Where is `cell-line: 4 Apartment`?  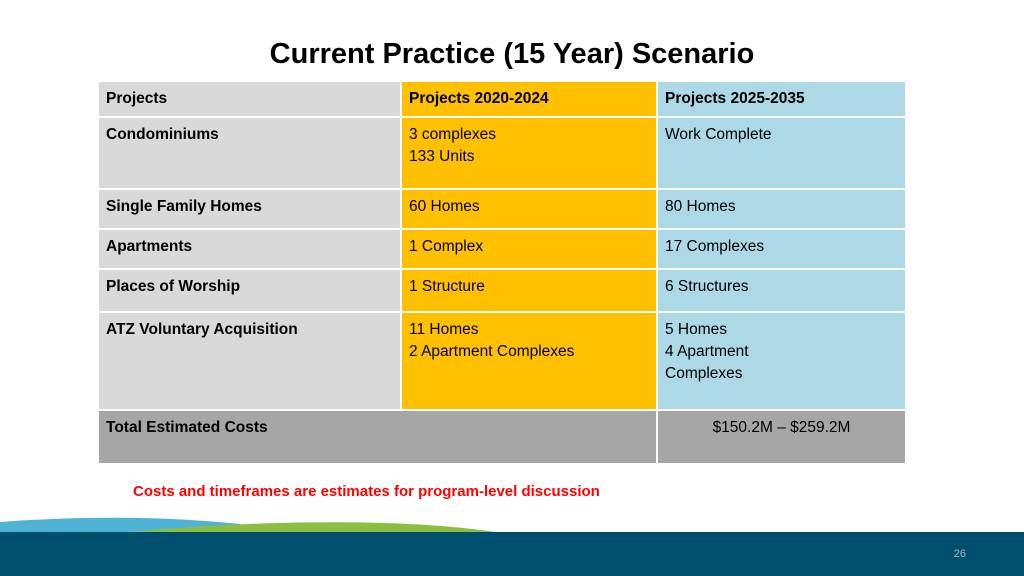
cell-line: 4 Apartment is located at coordinates (707, 351).